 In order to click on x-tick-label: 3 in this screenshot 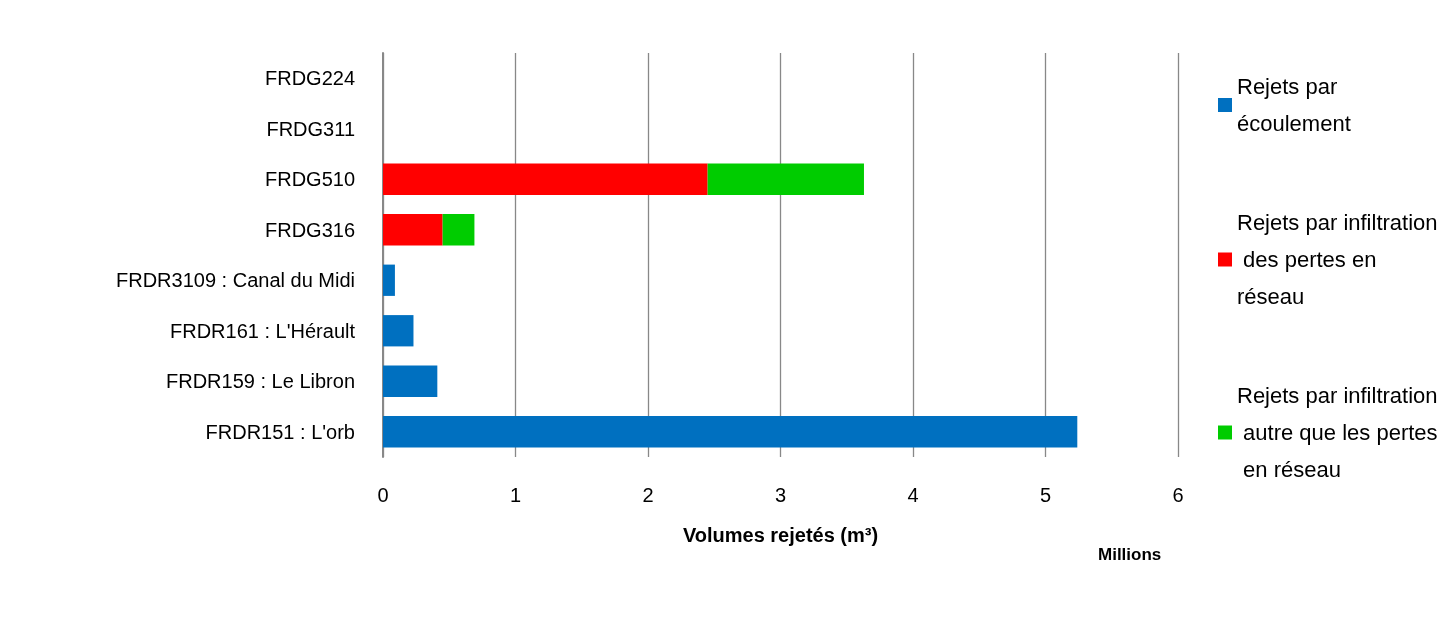, I will do `click(780, 495)`.